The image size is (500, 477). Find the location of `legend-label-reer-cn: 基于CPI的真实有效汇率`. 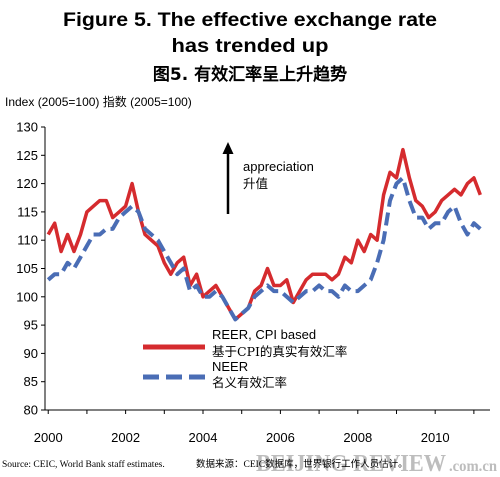

legend-label-reer-cn: 基于CPI的真实有效汇率 is located at coordinates (279, 351).